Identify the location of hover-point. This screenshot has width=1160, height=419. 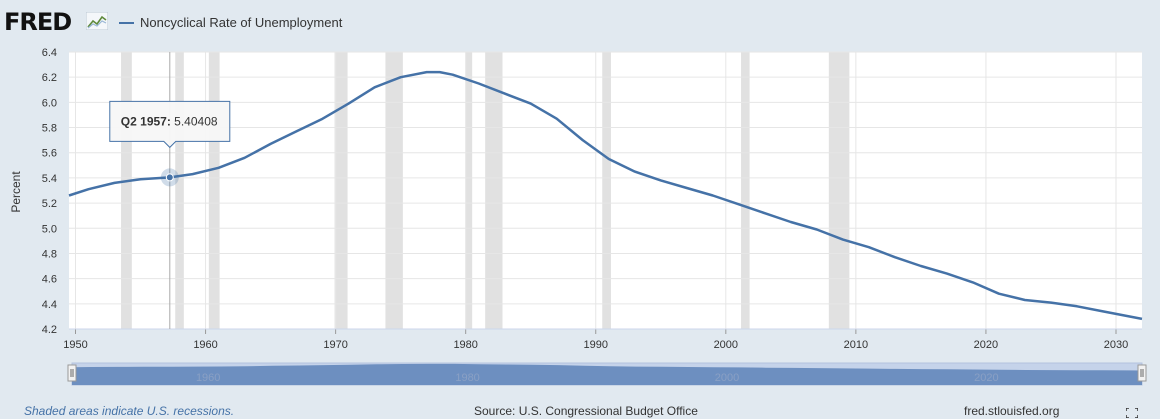
(169, 177).